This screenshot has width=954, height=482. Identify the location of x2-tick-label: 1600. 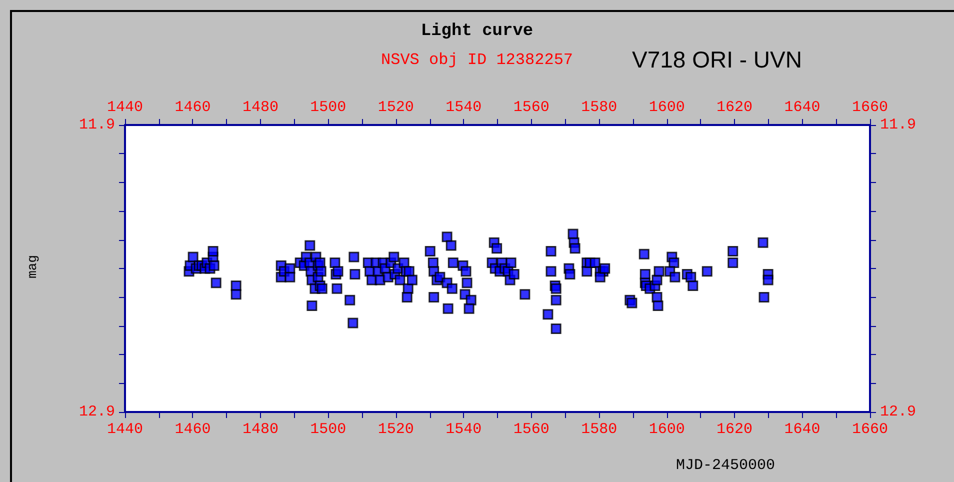
(666, 107).